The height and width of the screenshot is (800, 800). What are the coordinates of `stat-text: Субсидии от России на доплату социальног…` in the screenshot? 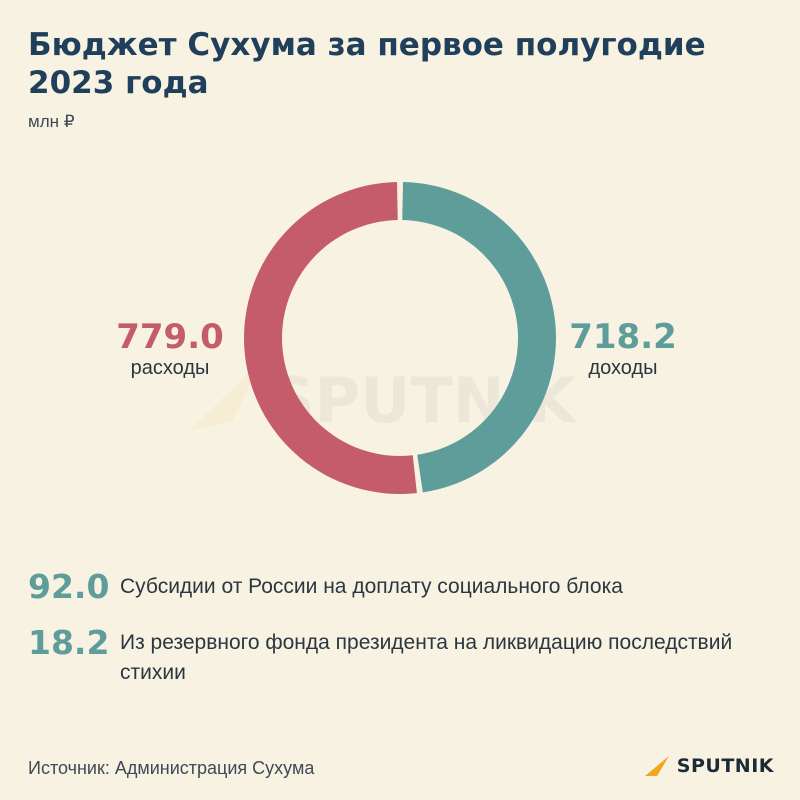 It's located at (371, 586).